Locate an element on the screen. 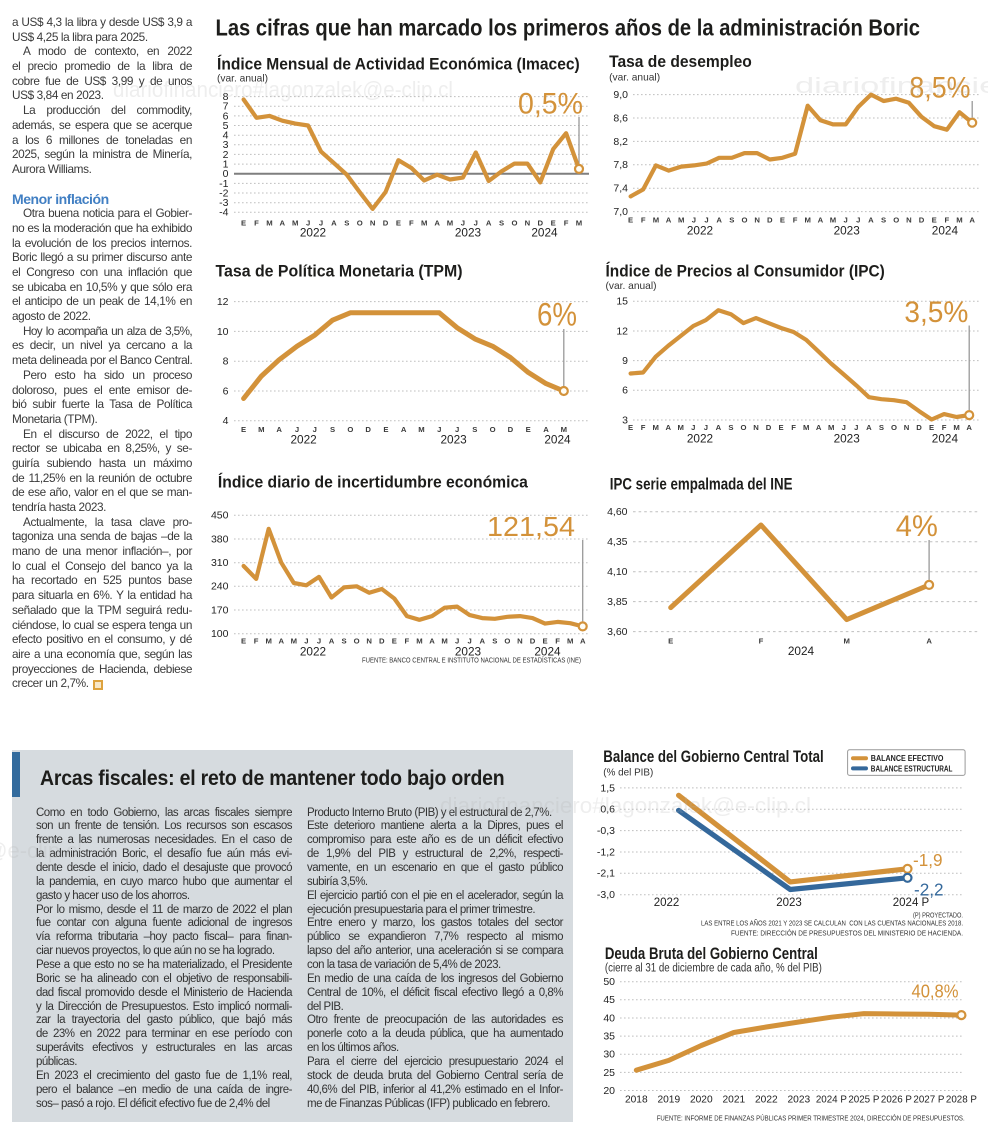  svg-text: 5 is located at coordinates (226, 126).